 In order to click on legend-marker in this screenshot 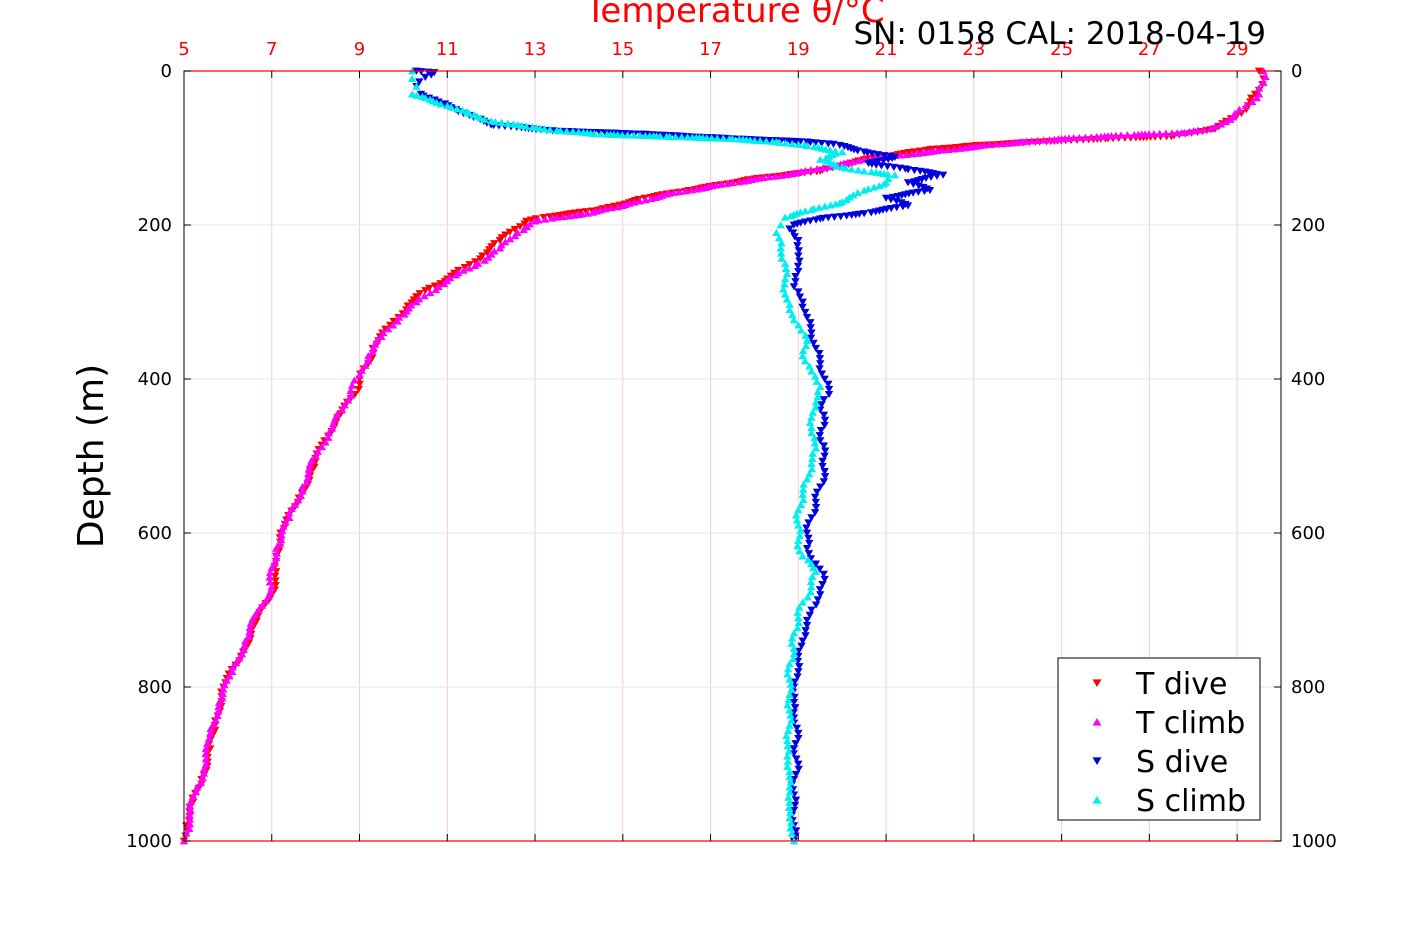, I will do `click(1097, 721)`.